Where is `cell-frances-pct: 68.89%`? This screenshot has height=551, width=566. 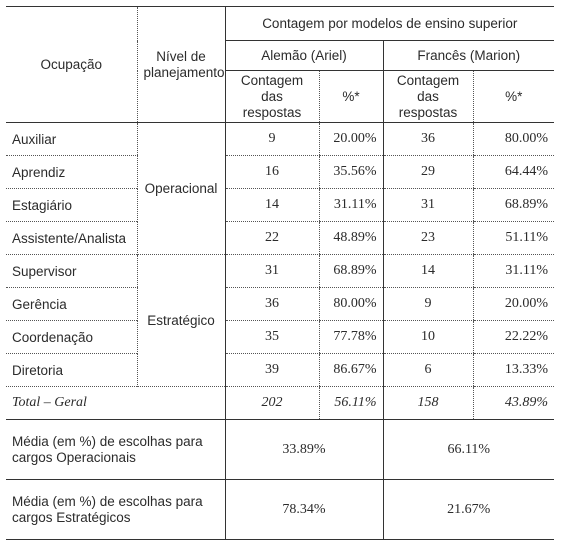
cell-frances-pct: 68.89% is located at coordinates (513, 205).